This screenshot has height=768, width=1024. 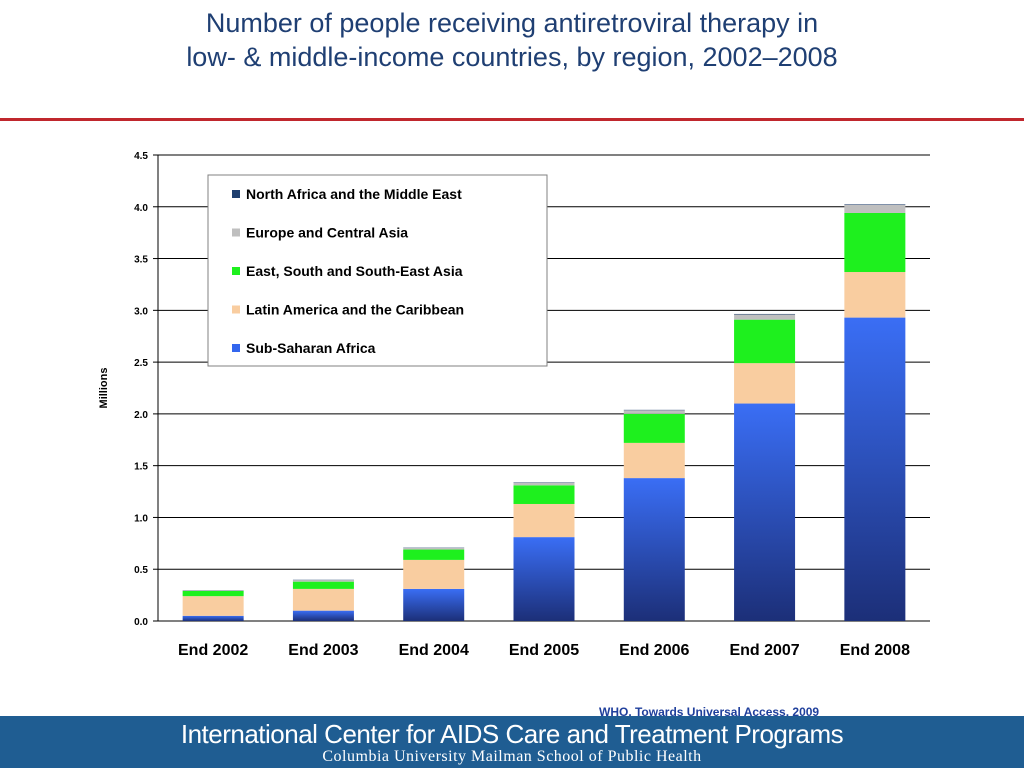 I want to click on y-tick-label: 4.5, so click(x=141, y=156).